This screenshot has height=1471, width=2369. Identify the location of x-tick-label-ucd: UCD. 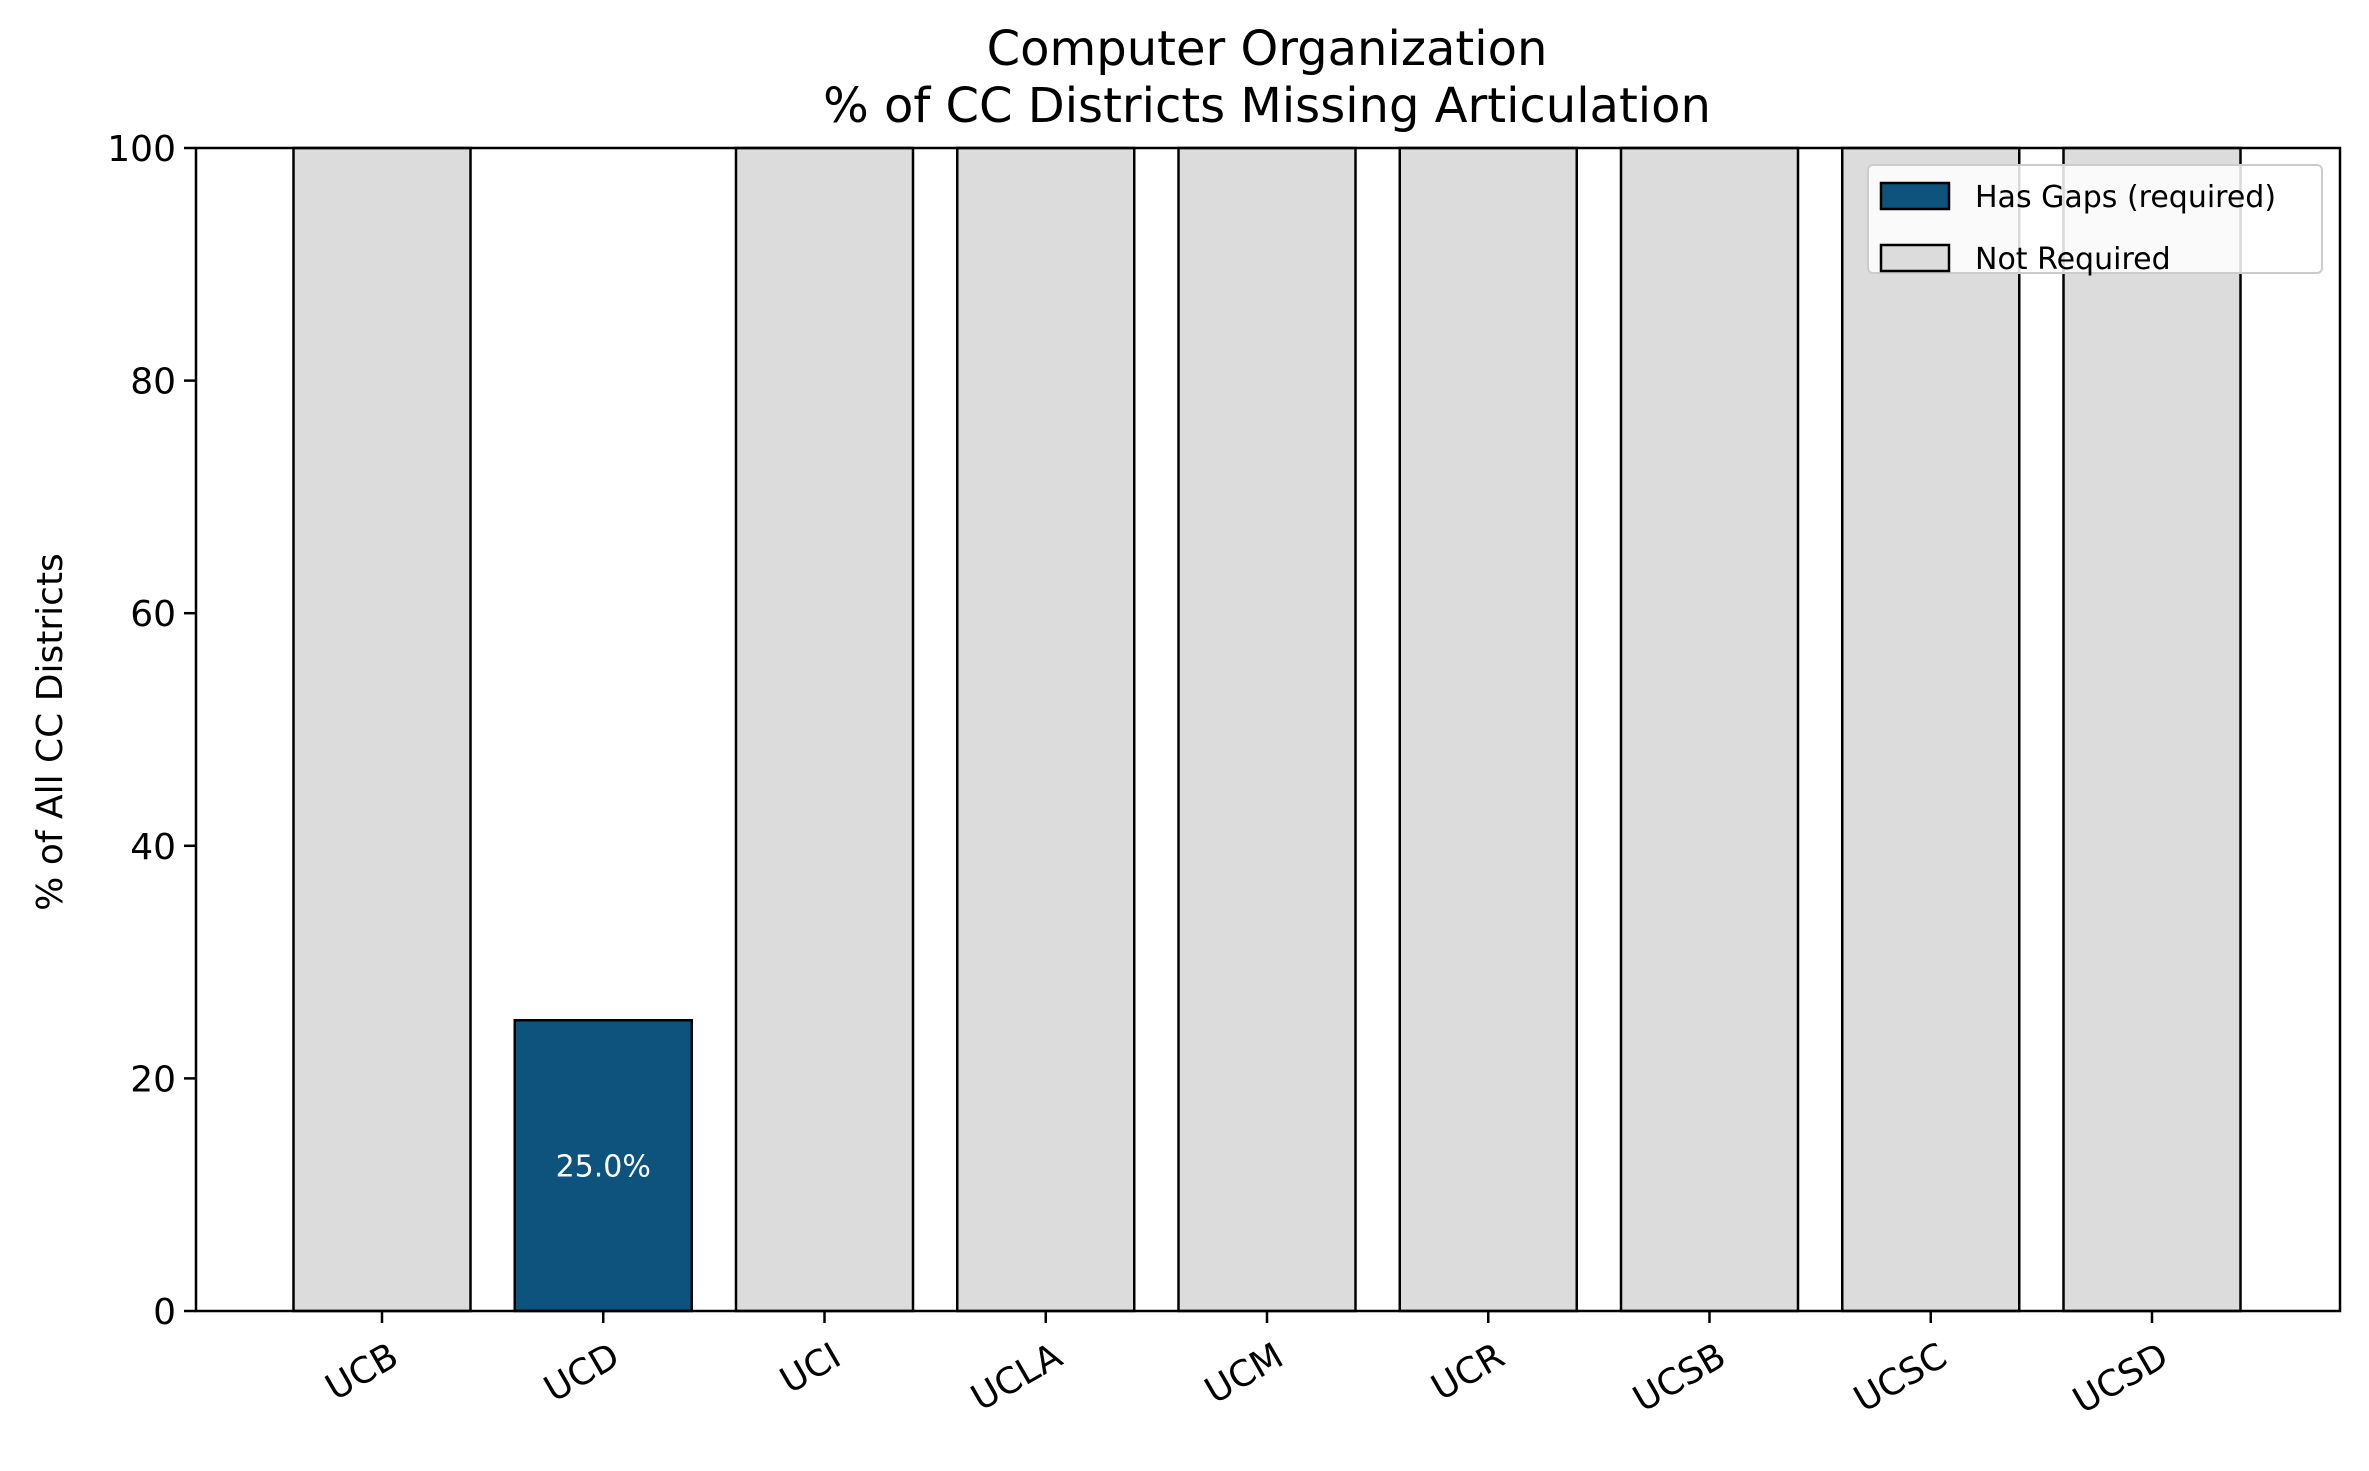
(581, 1372).